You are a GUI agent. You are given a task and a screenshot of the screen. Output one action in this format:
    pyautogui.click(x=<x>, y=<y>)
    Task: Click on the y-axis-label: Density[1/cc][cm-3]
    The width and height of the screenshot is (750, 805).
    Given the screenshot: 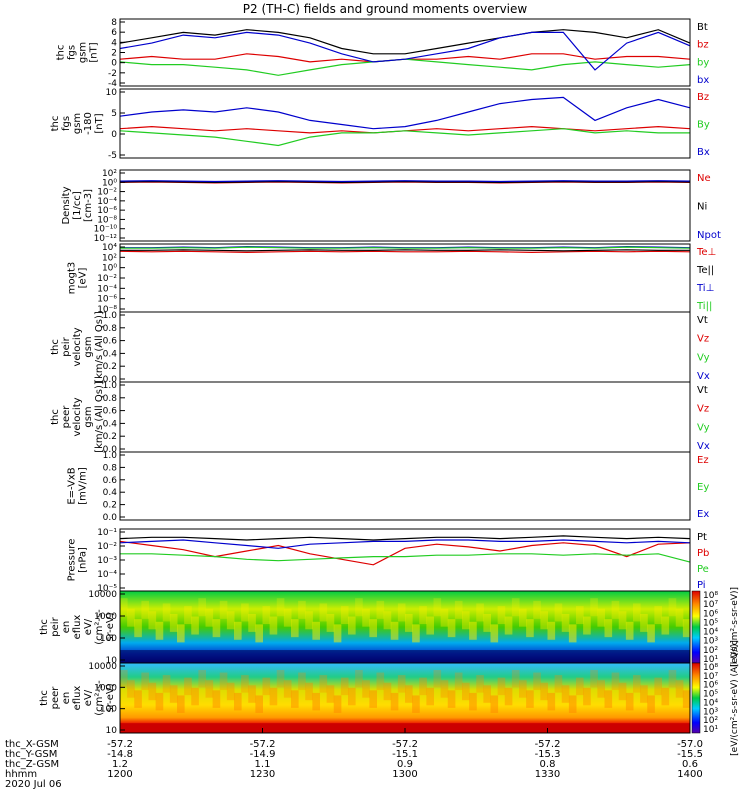 What is the action you would take?
    pyautogui.click(x=77, y=205)
    